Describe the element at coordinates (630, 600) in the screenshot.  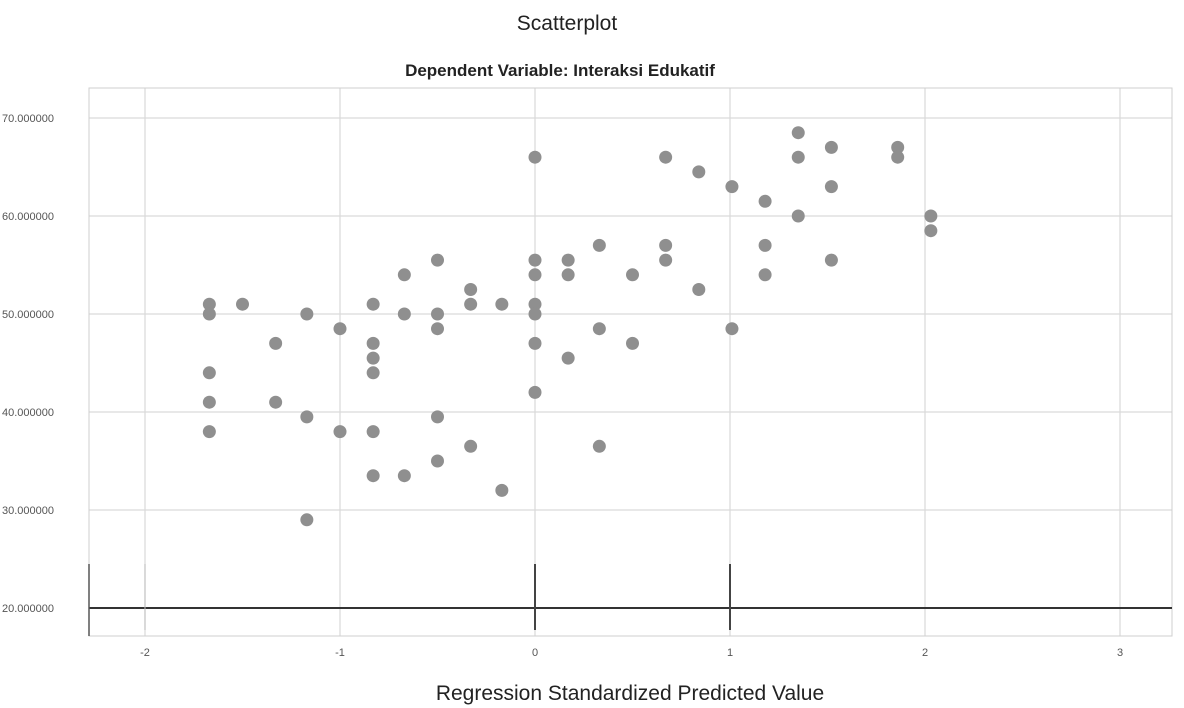
I see `axis-layer` at that location.